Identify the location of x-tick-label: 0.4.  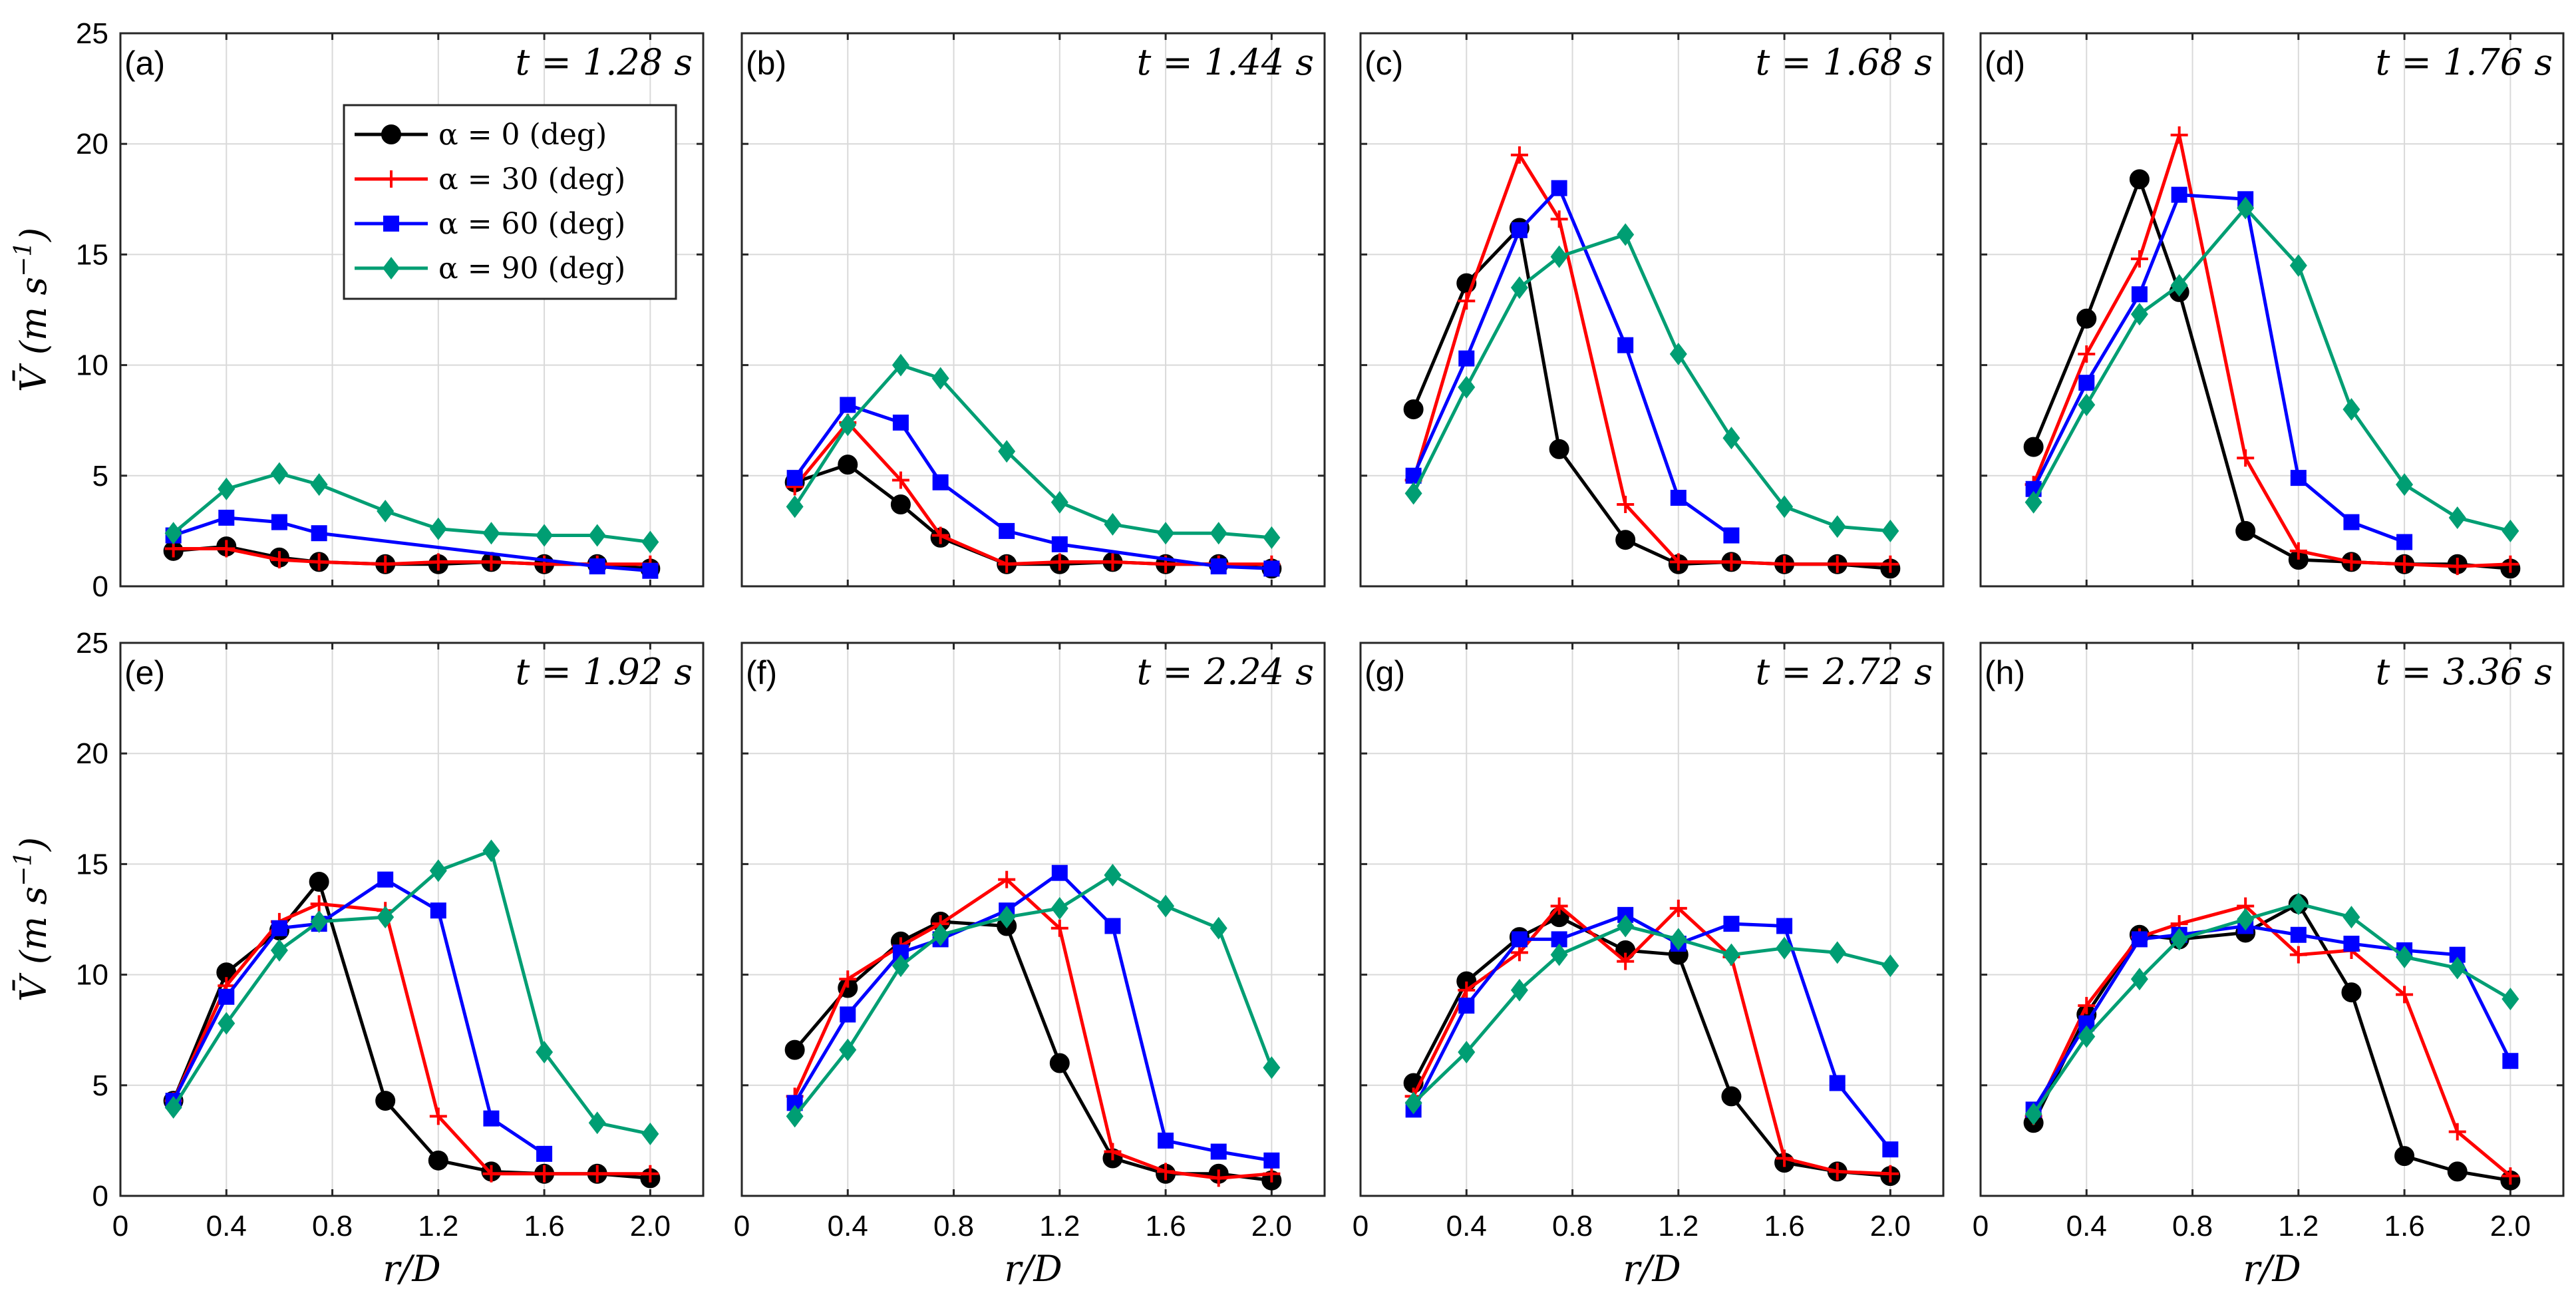
(226, 1226).